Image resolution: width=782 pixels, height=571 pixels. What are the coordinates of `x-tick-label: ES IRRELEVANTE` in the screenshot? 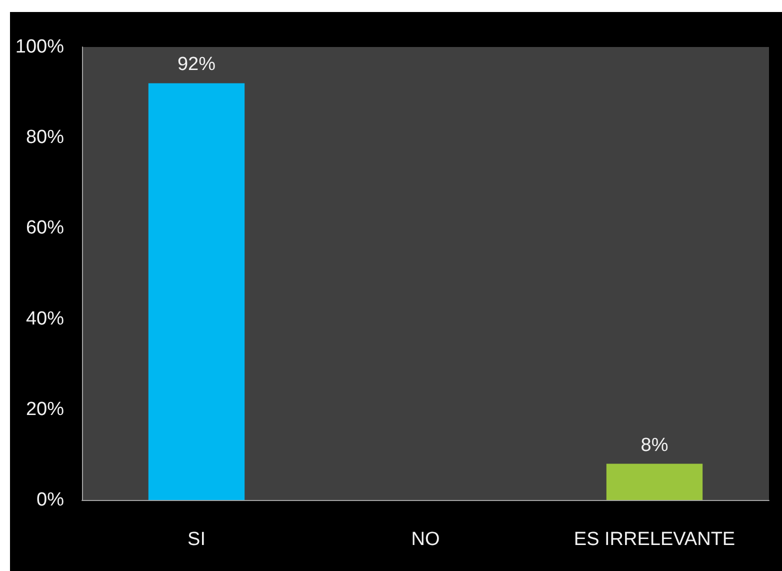 It's located at (655, 539).